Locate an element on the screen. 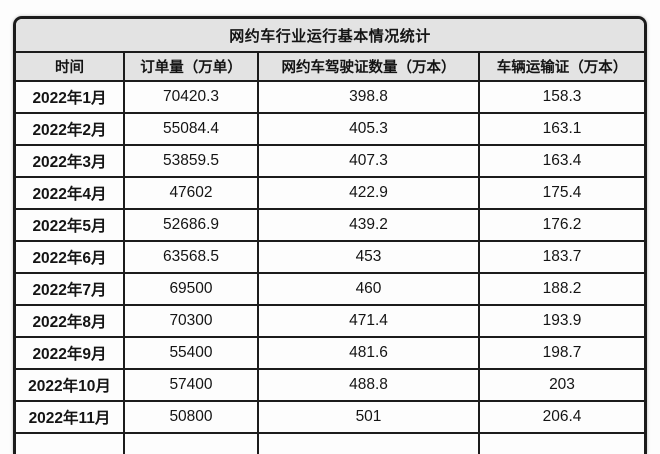 The width and height of the screenshot is (660, 454). row-value-cell: 70420.3 is located at coordinates (190, 97).